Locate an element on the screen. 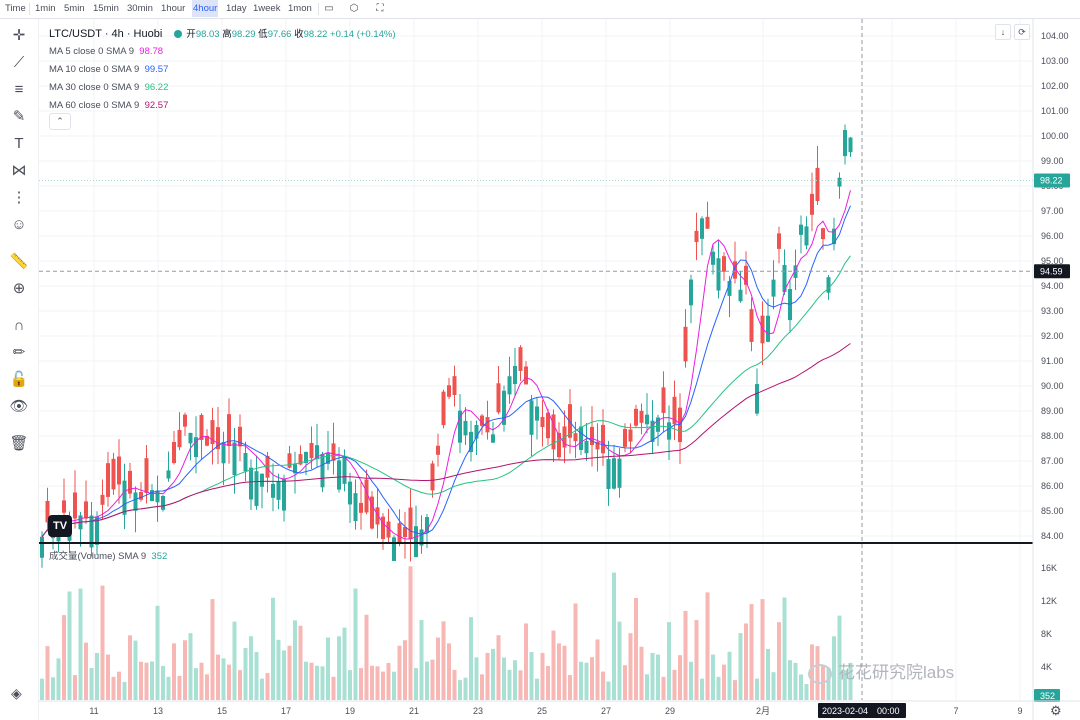  price-tick-label: 103.00 is located at coordinates (1055, 61).